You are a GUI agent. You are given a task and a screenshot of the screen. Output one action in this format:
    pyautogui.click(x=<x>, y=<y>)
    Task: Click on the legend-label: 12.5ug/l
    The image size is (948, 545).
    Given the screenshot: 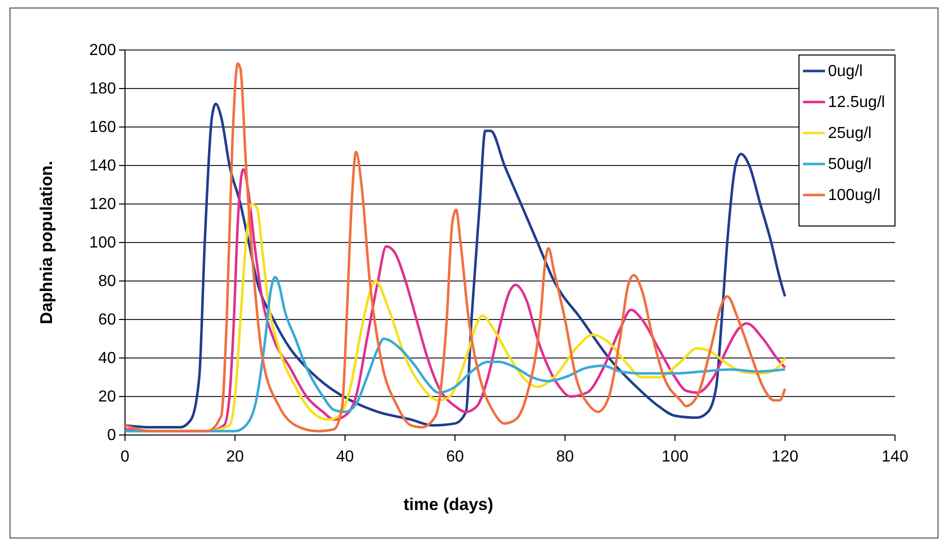 What is the action you would take?
    pyautogui.click(x=856, y=102)
    